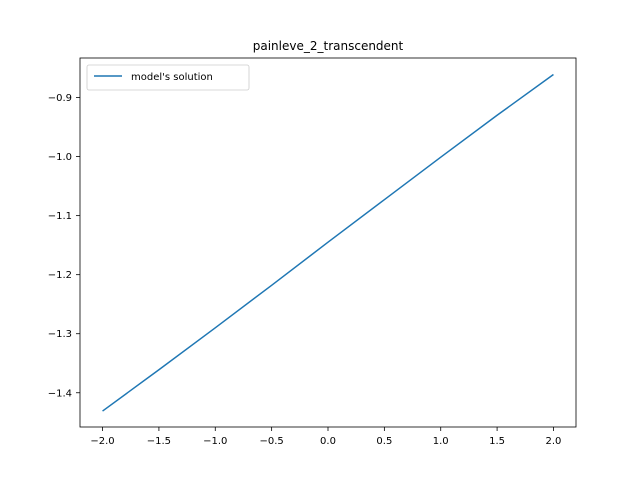 This screenshot has height=480, width=640. What do you see at coordinates (554, 441) in the screenshot?
I see `x-tick-label: 2.0` at bounding box center [554, 441].